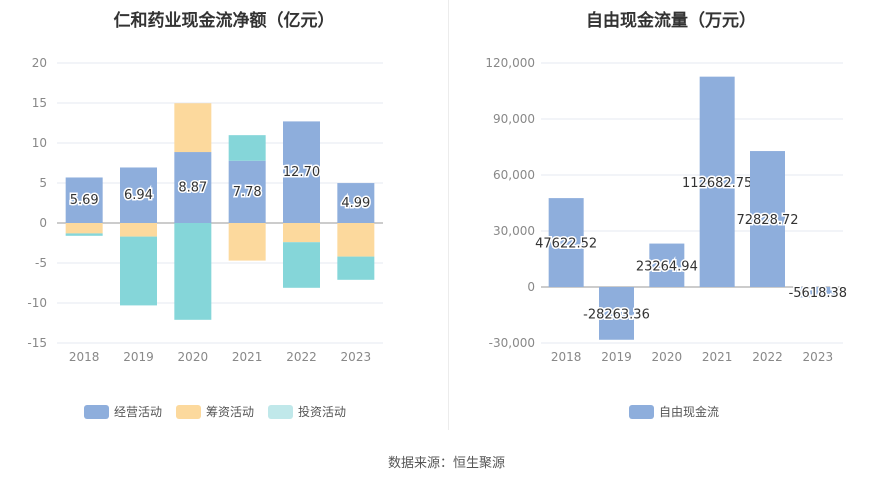 The image size is (893, 481). I want to click on right-chart-legend: 自由现金流, so click(681, 411).